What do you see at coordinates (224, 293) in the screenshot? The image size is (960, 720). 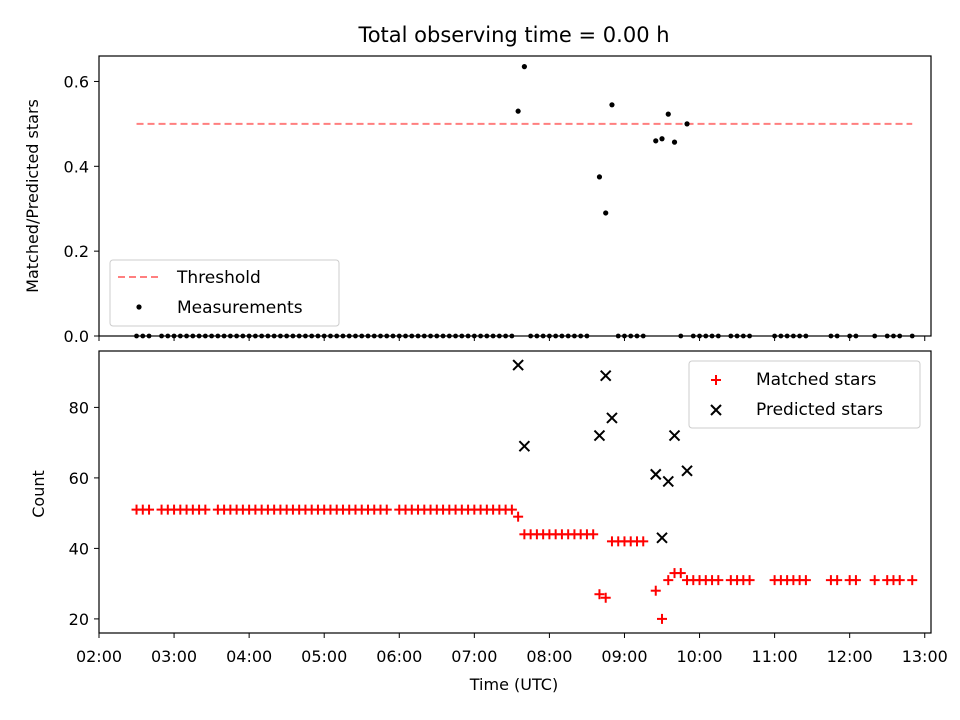 I see `ratio-legend-box` at bounding box center [224, 293].